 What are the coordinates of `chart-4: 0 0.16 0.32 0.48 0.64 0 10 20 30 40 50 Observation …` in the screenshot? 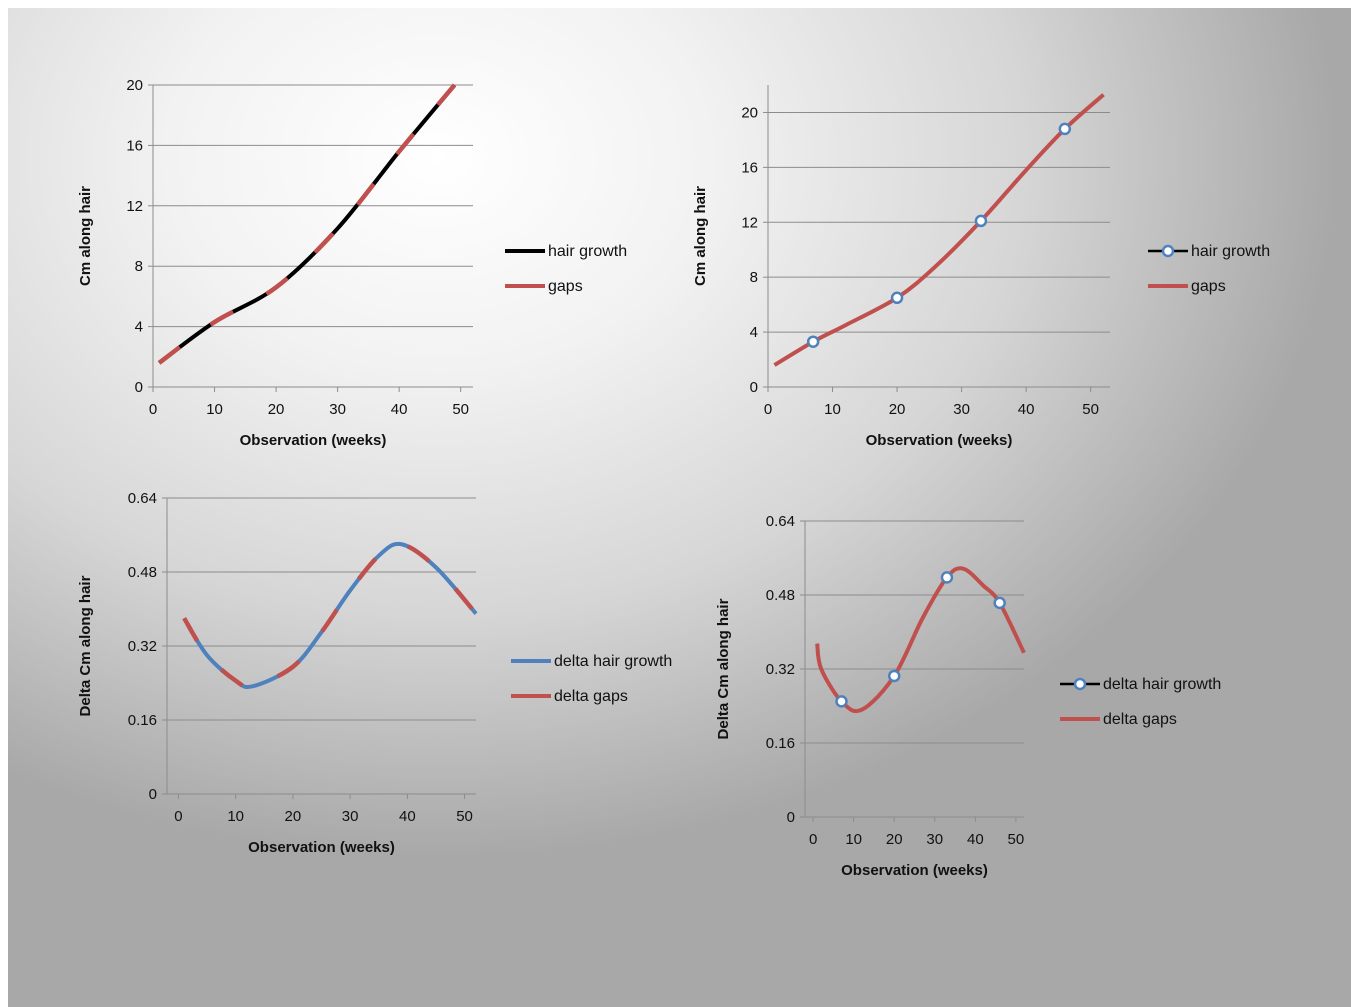 It's located at (968, 696).